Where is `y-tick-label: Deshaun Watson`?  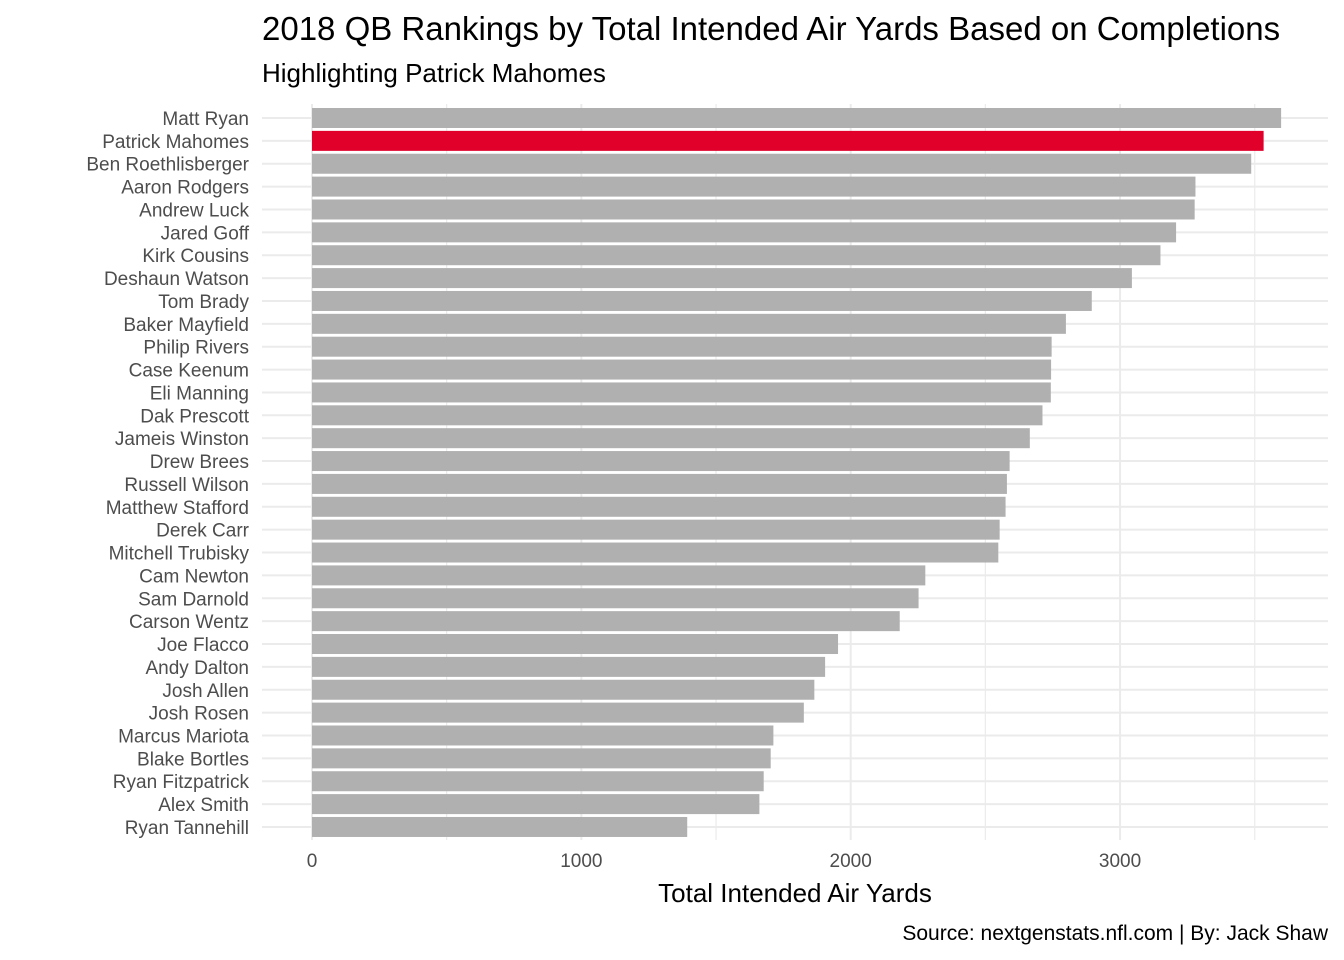 y-tick-label: Deshaun Watson is located at coordinates (176, 279).